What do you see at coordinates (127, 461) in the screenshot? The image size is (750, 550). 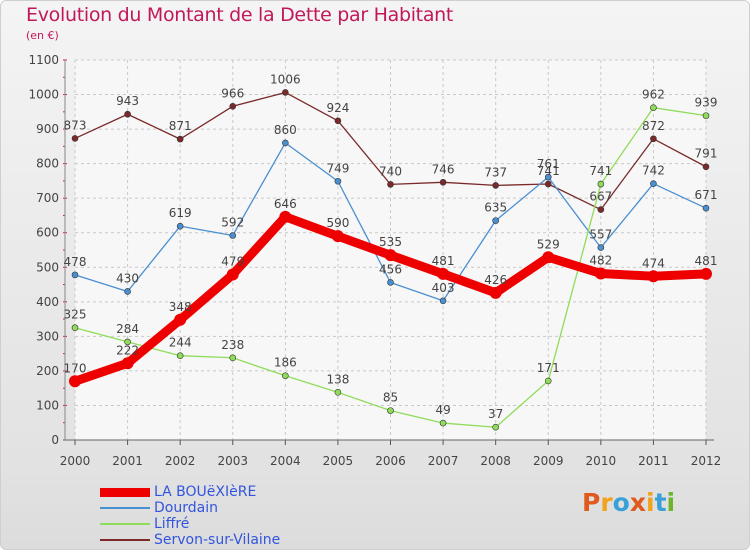 I see `x-tick-label: 2001` at bounding box center [127, 461].